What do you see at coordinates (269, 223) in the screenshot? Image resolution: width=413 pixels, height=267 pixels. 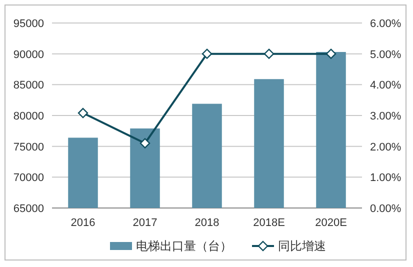 I see `x-tick-label: 2018E` at bounding box center [269, 223].